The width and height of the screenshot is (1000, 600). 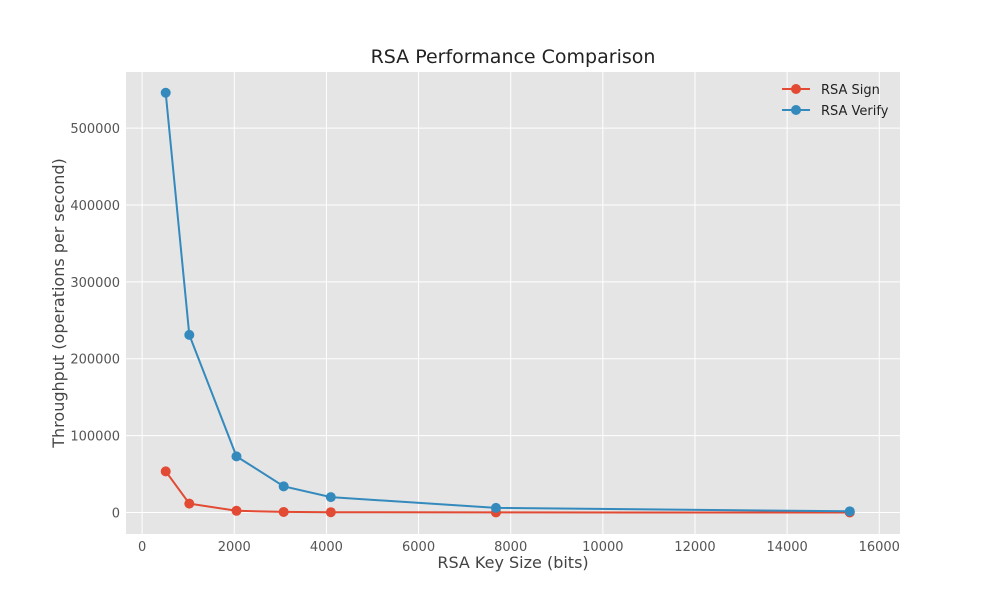 I want to click on chart-title: RSA Performance Comparison, so click(x=513, y=57).